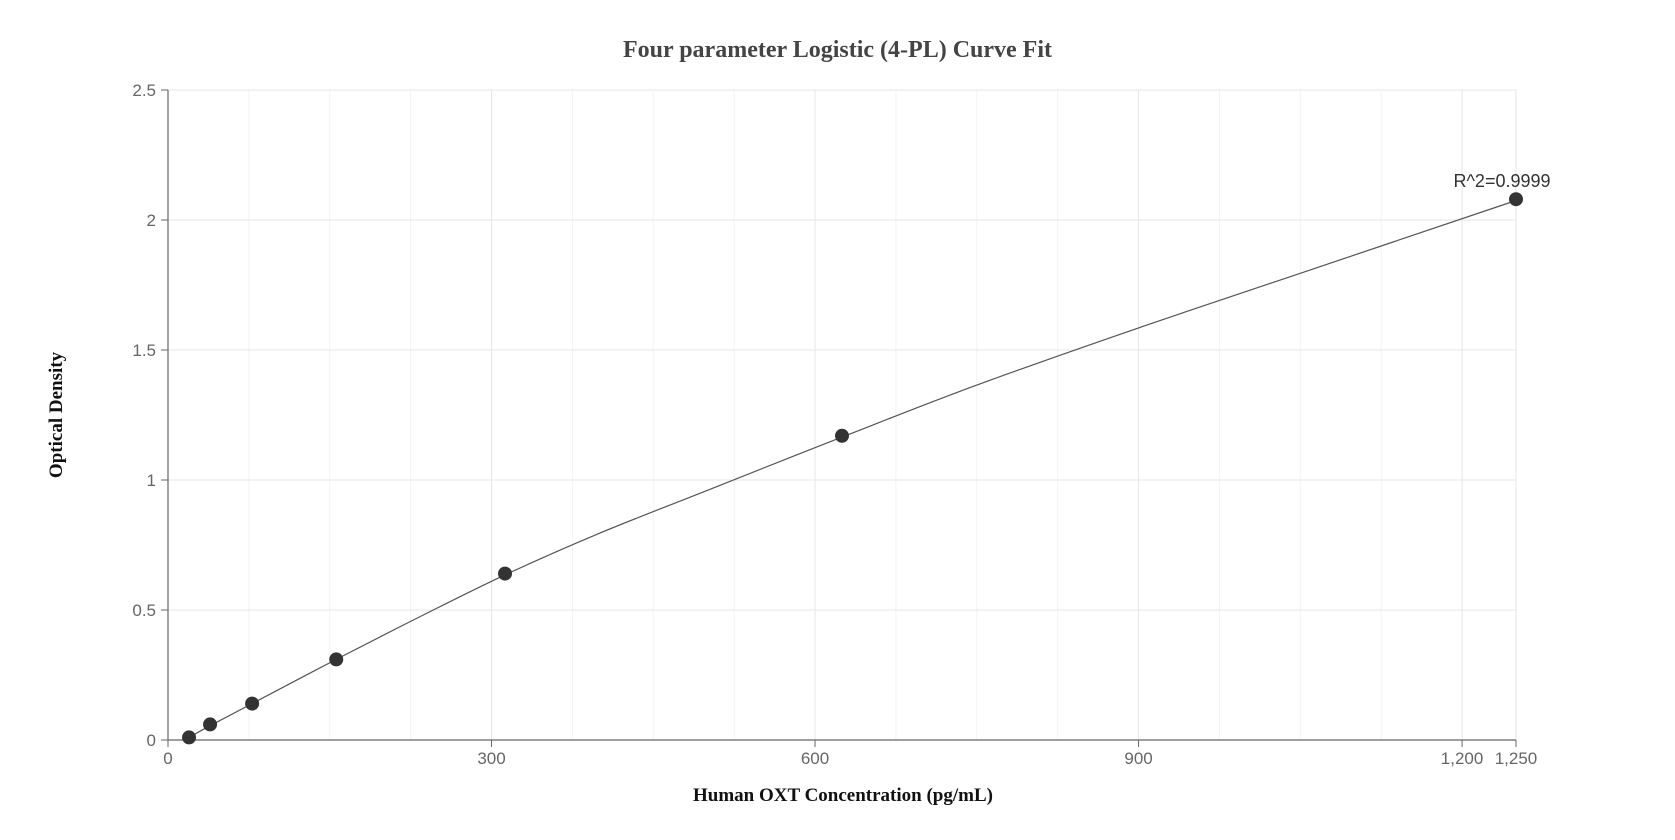 Image resolution: width=1675 pixels, height=840 pixels. I want to click on y-tick-label: 0, so click(151, 740).